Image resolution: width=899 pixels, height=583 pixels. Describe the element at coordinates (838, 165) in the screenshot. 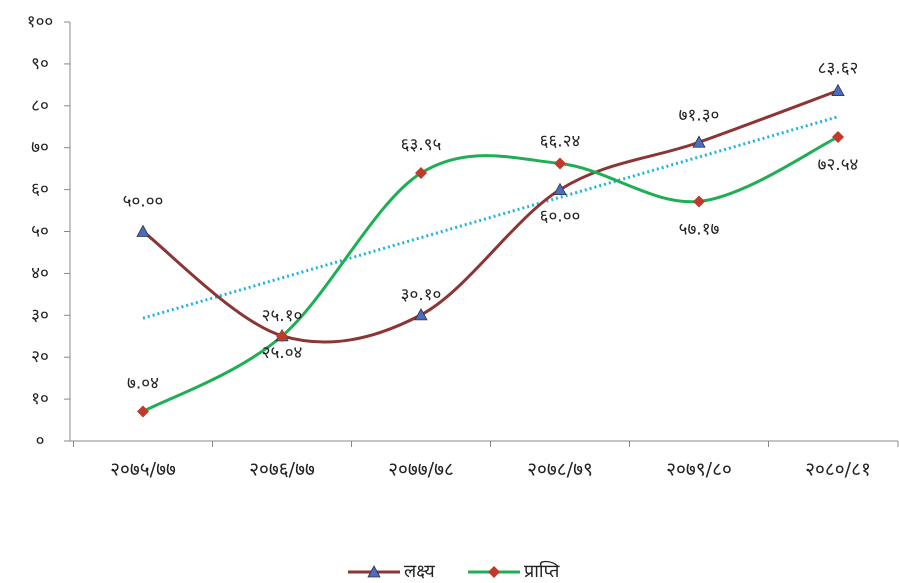

I see `data-label: ७२.५४` at that location.